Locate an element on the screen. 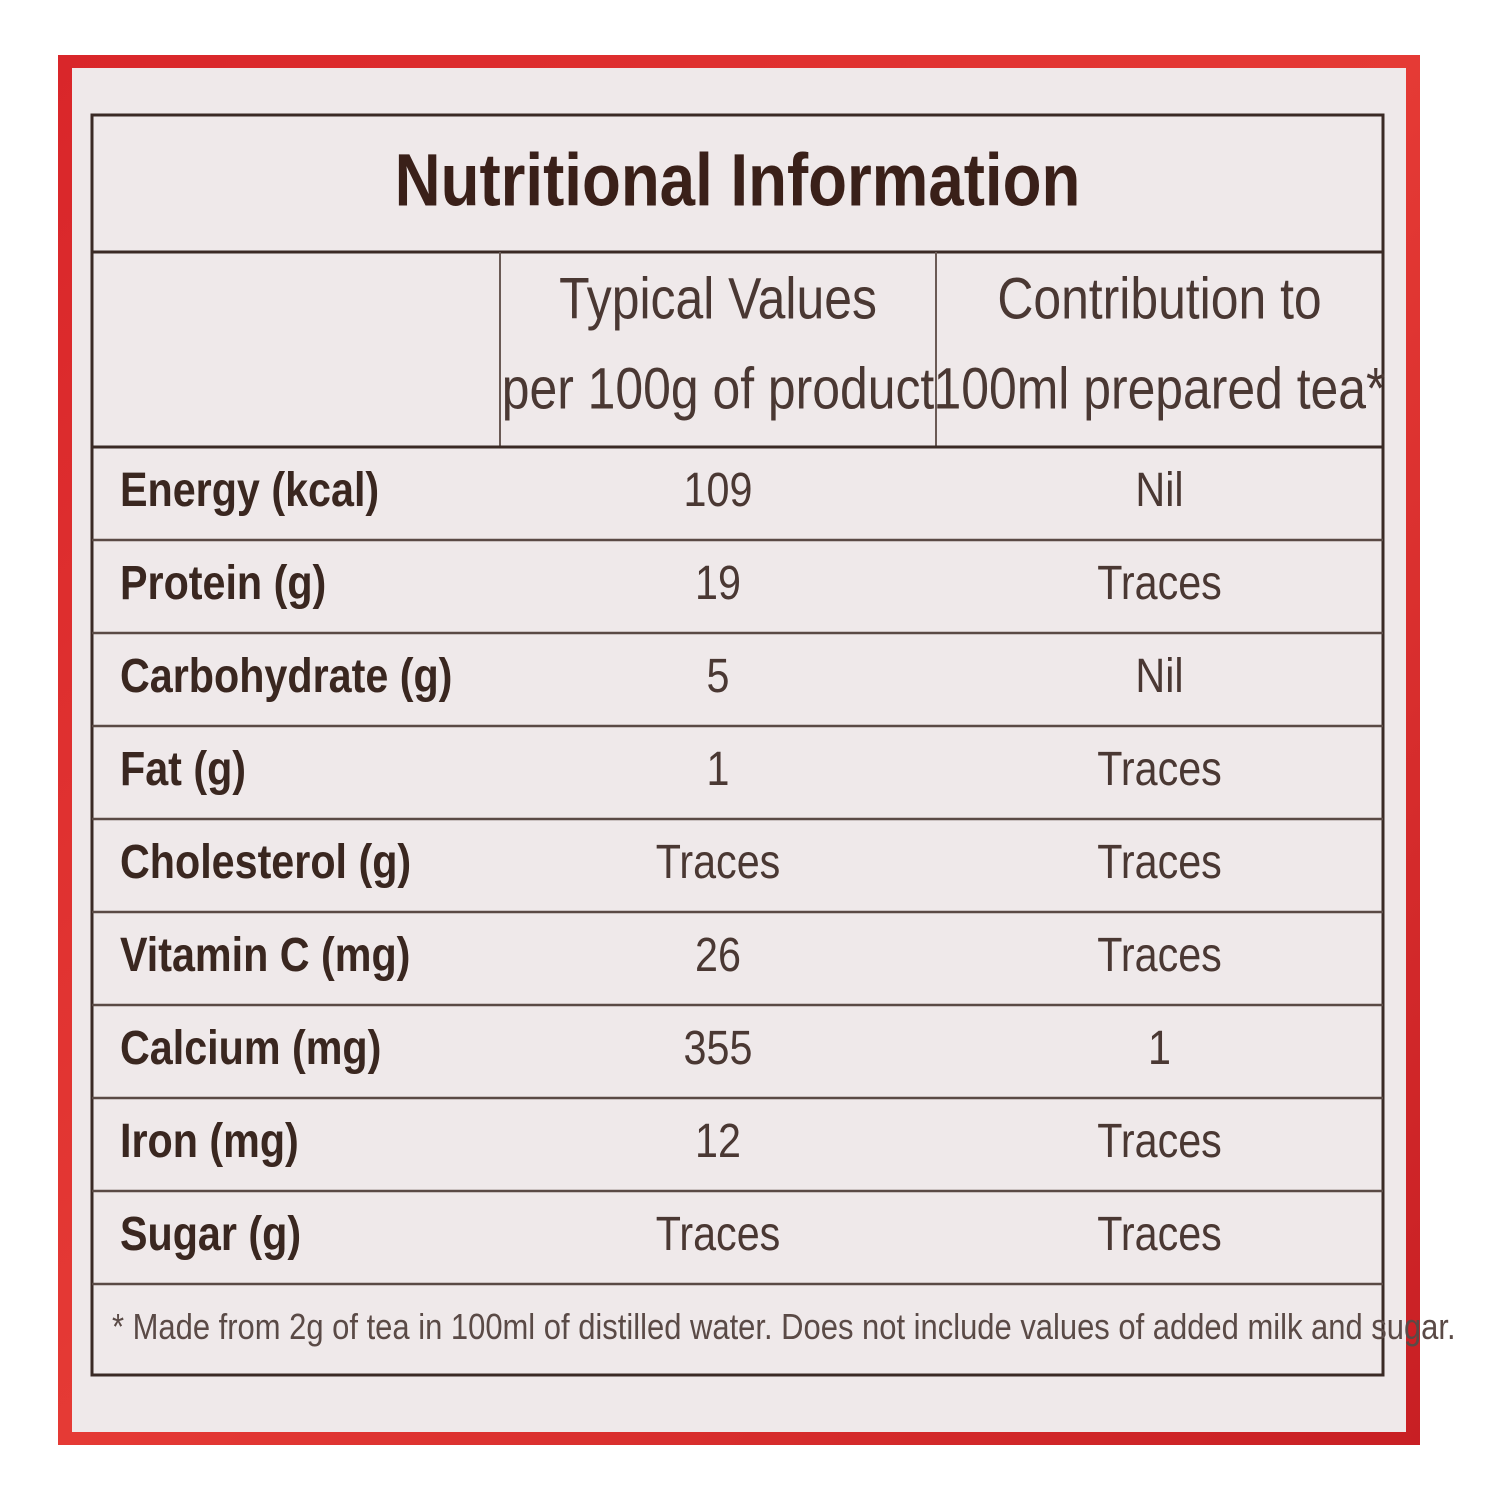  row-label: Energy (kcal) is located at coordinates (249, 490).